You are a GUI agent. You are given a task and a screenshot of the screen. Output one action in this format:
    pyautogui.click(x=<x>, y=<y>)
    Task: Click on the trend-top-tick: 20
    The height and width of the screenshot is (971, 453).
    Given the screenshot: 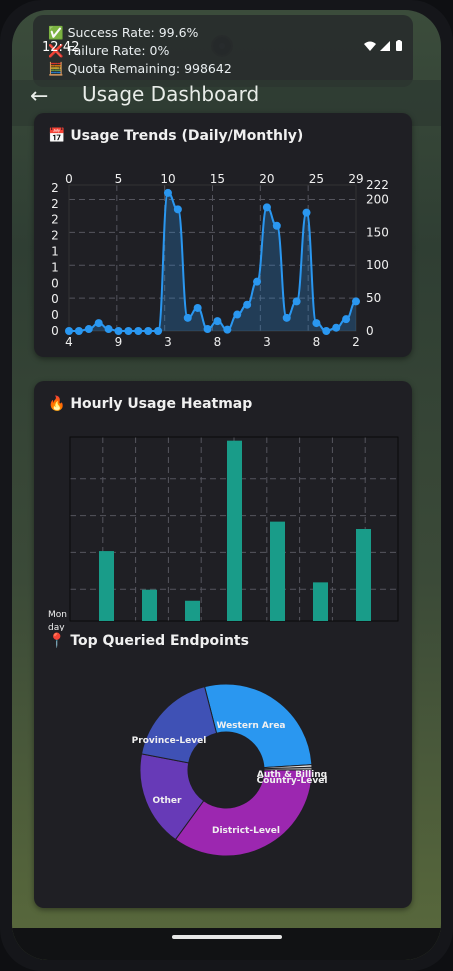 What is the action you would take?
    pyautogui.click(x=266, y=179)
    